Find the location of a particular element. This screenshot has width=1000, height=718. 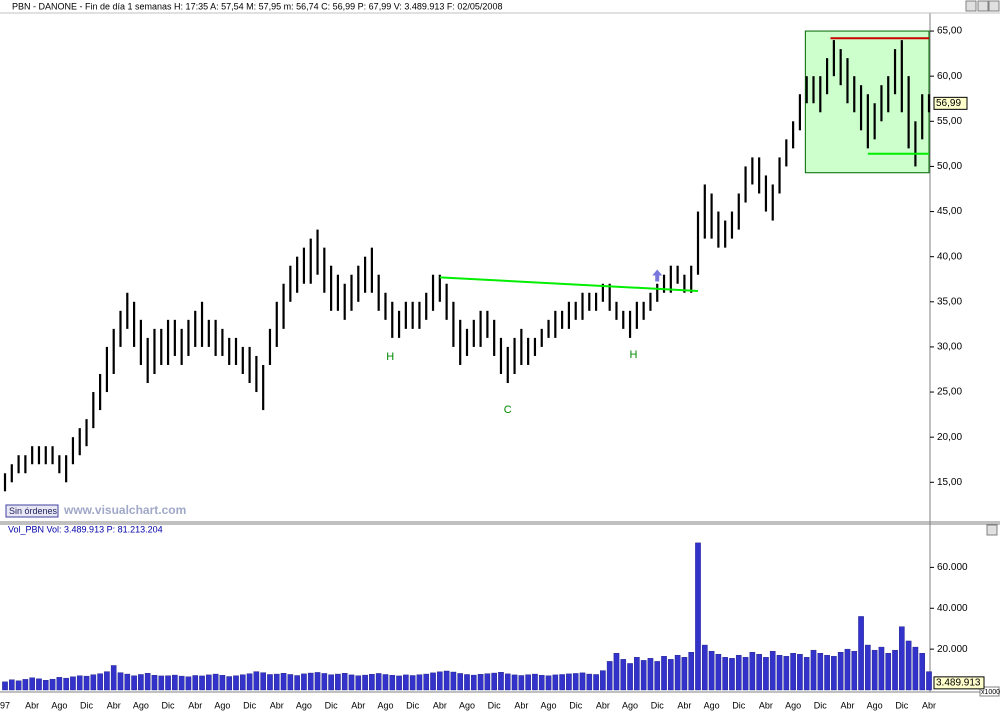

y-tick-label: 35,00 is located at coordinates (949, 301).